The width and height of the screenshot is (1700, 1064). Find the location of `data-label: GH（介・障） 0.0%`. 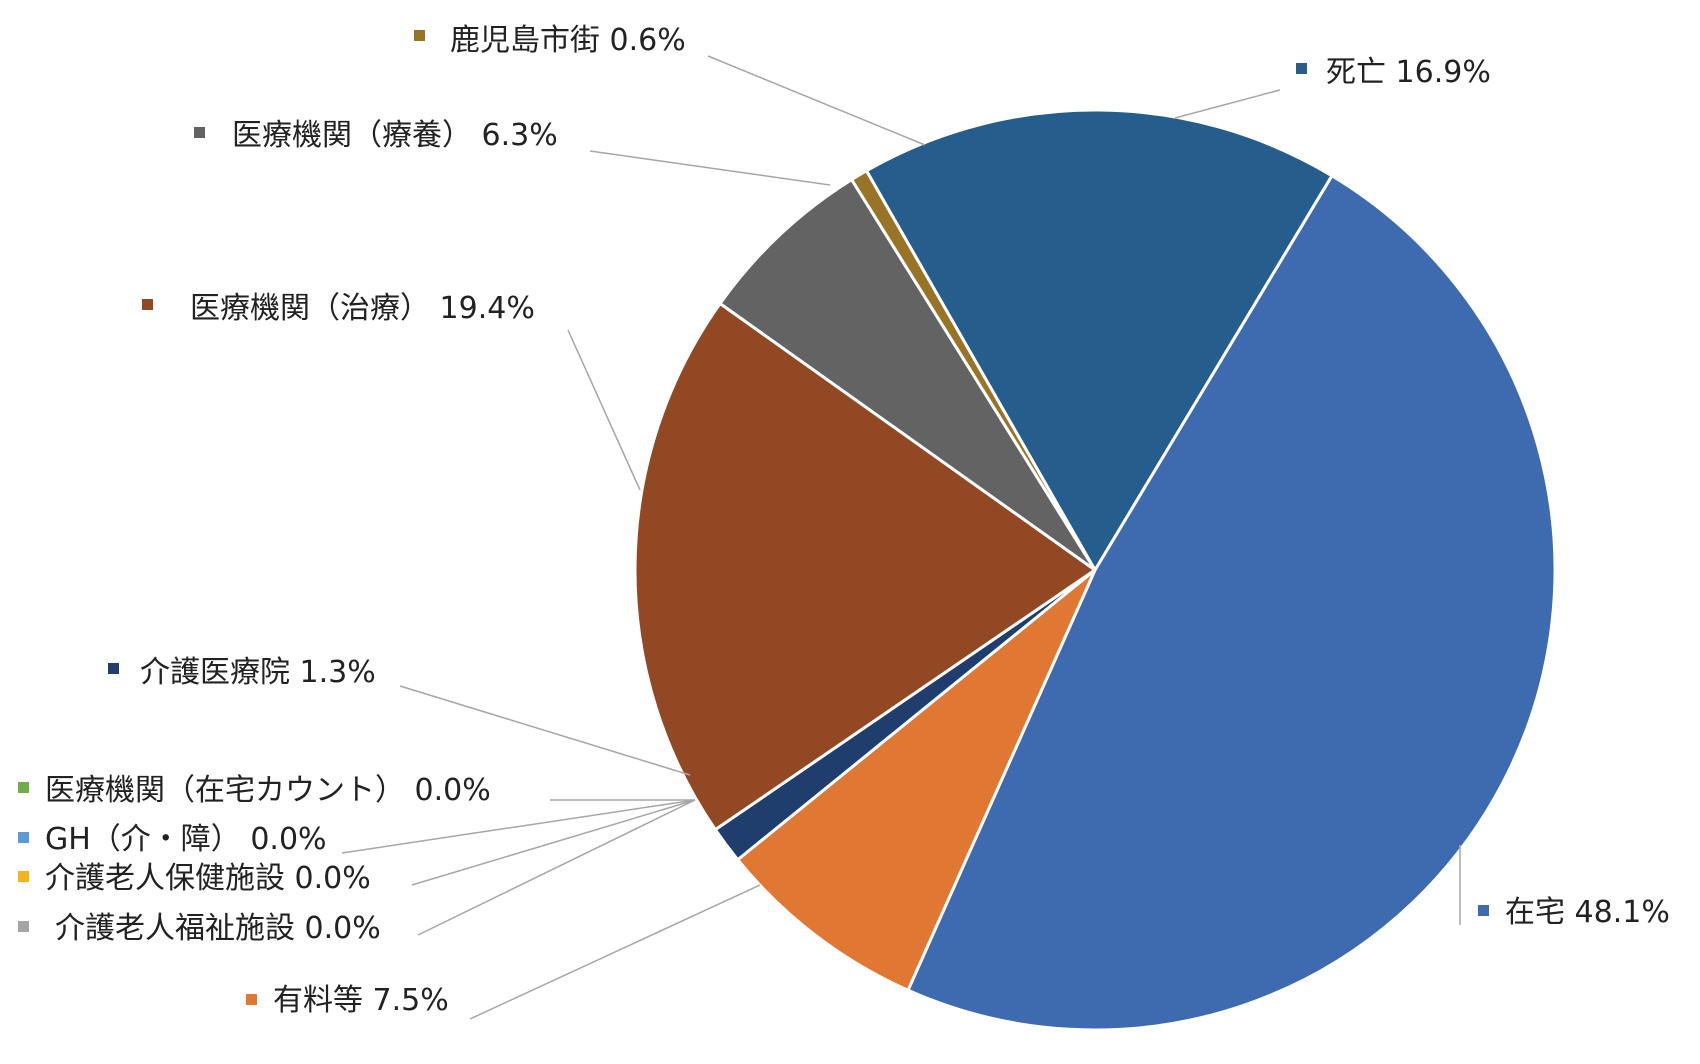

data-label: GH（介・障） 0.0% is located at coordinates (186, 839).